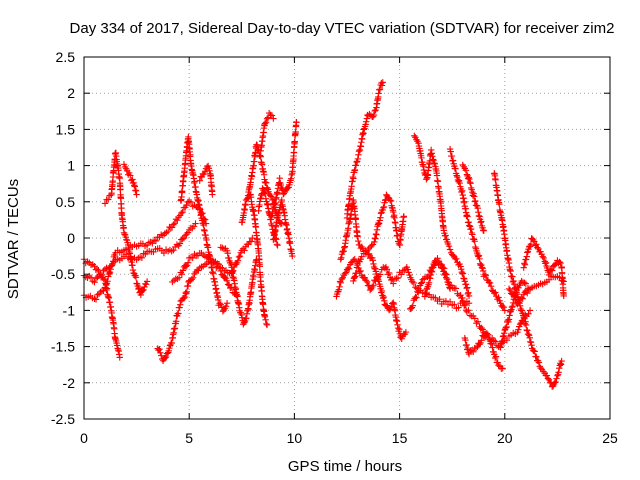 The image size is (640, 480). I want to click on y-tick-label: 1, so click(71, 166).